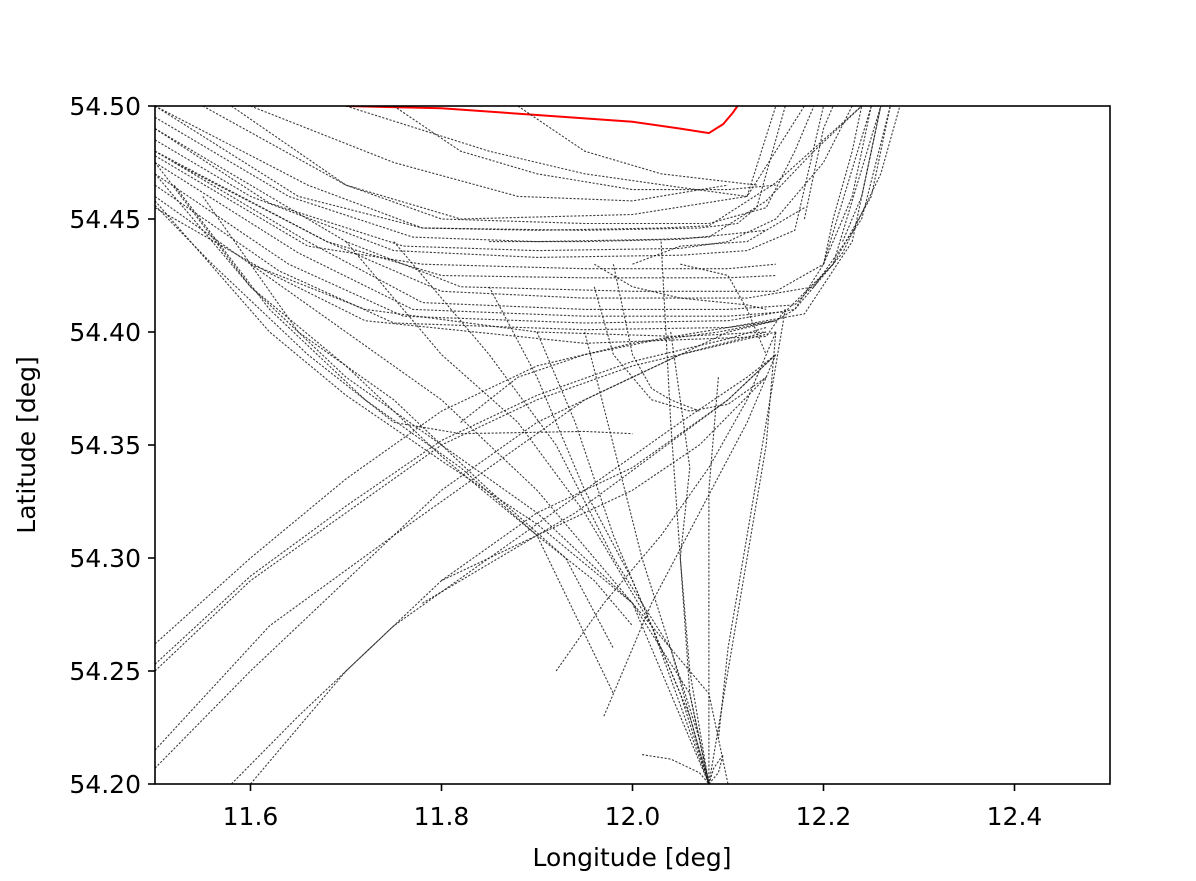 The height and width of the screenshot is (881, 1196). Describe the element at coordinates (105, 784) in the screenshot. I see `y-tick-label: 54.20` at that location.